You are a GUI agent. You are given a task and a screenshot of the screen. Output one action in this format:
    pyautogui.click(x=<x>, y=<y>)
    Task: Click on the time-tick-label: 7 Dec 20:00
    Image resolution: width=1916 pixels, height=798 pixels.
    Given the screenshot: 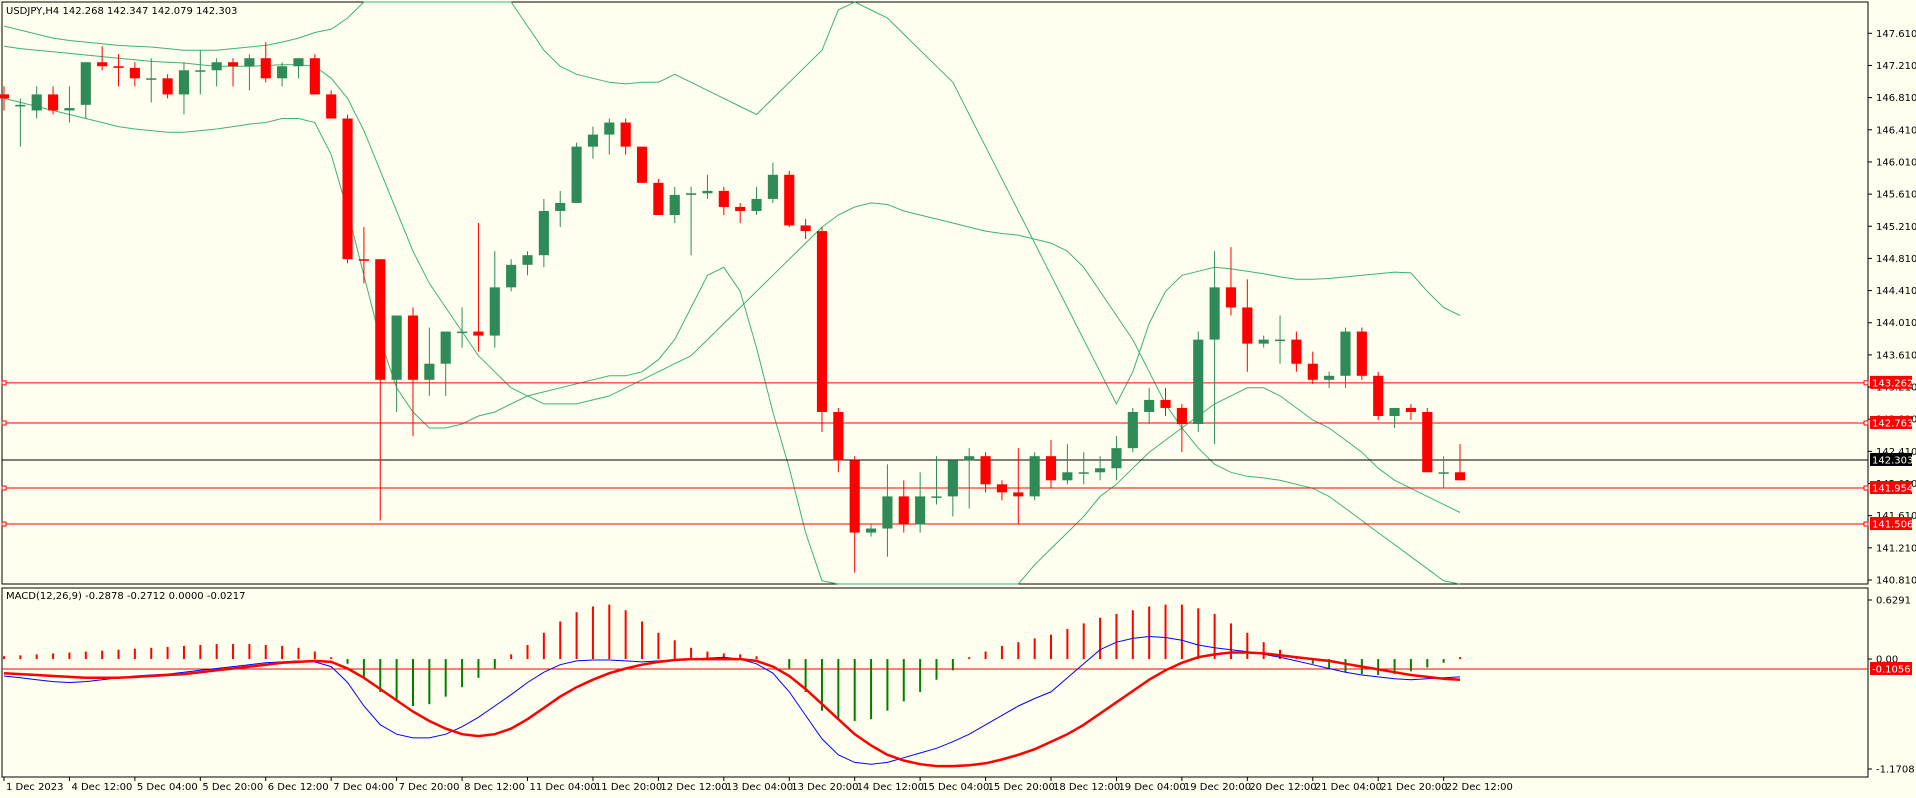 What is the action you would take?
    pyautogui.click(x=429, y=787)
    